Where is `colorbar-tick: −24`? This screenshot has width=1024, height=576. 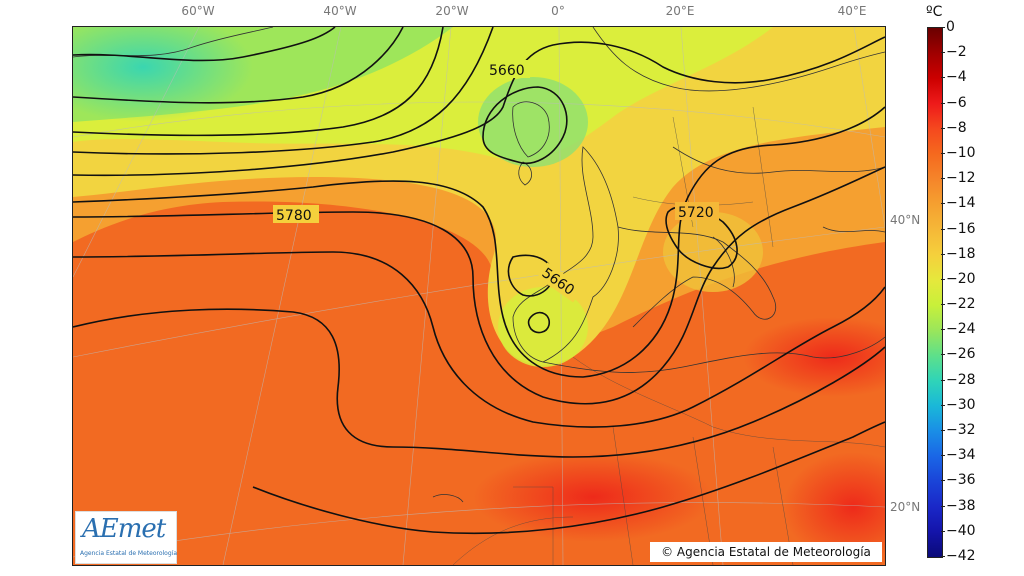 colorbar-tick: −24 is located at coordinates (958, 329).